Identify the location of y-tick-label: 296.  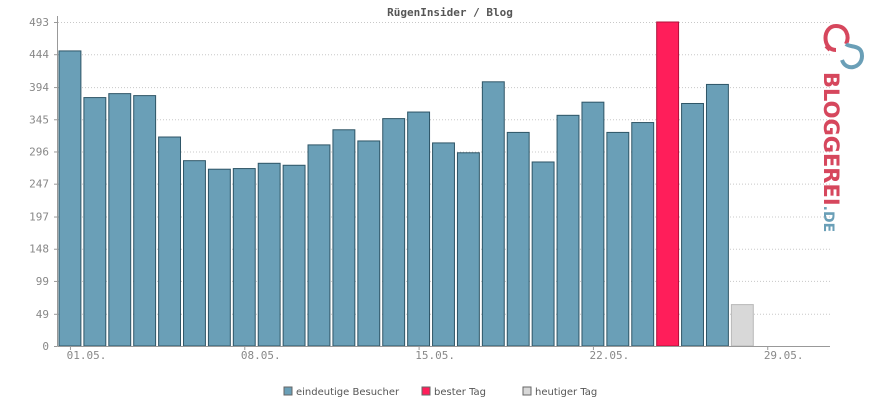
(39, 152).